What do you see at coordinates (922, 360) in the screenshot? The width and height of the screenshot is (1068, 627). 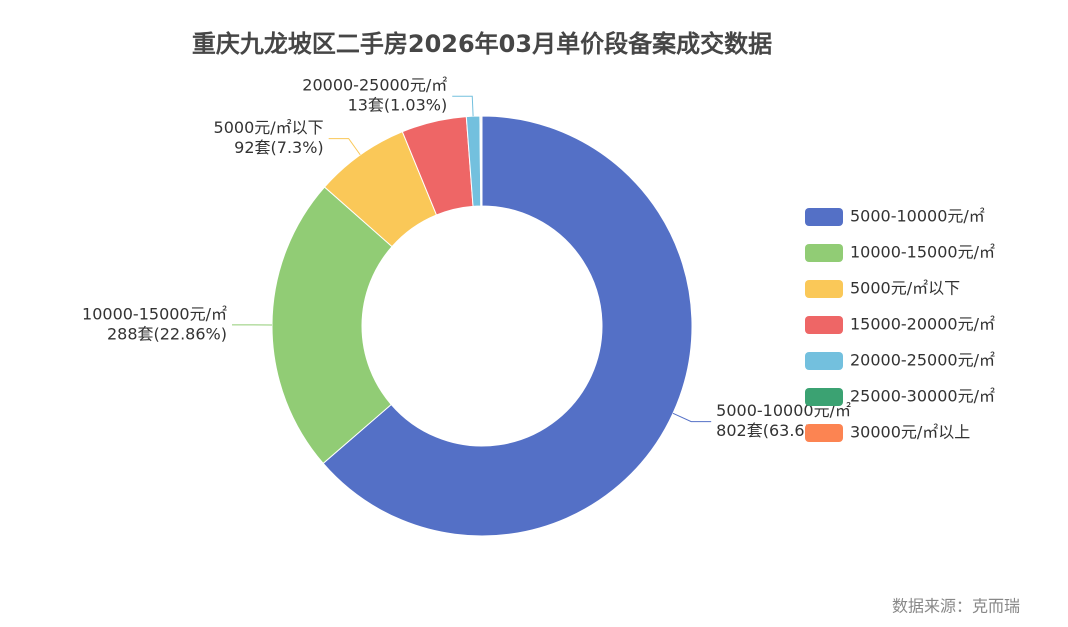 I see `legend-label: 20000-25000元/㎡` at bounding box center [922, 360].